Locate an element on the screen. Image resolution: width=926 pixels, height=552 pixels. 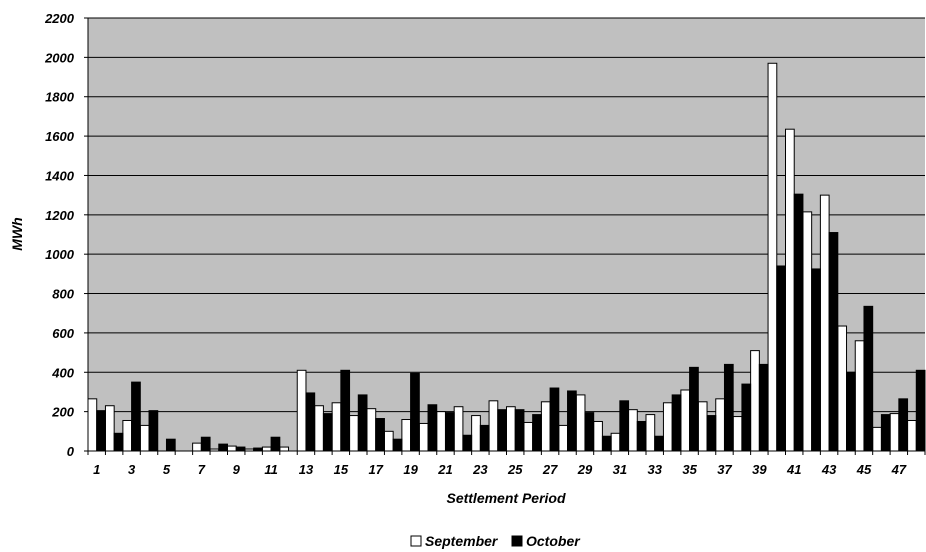
y-tick-label: 400 is located at coordinates (62, 372).